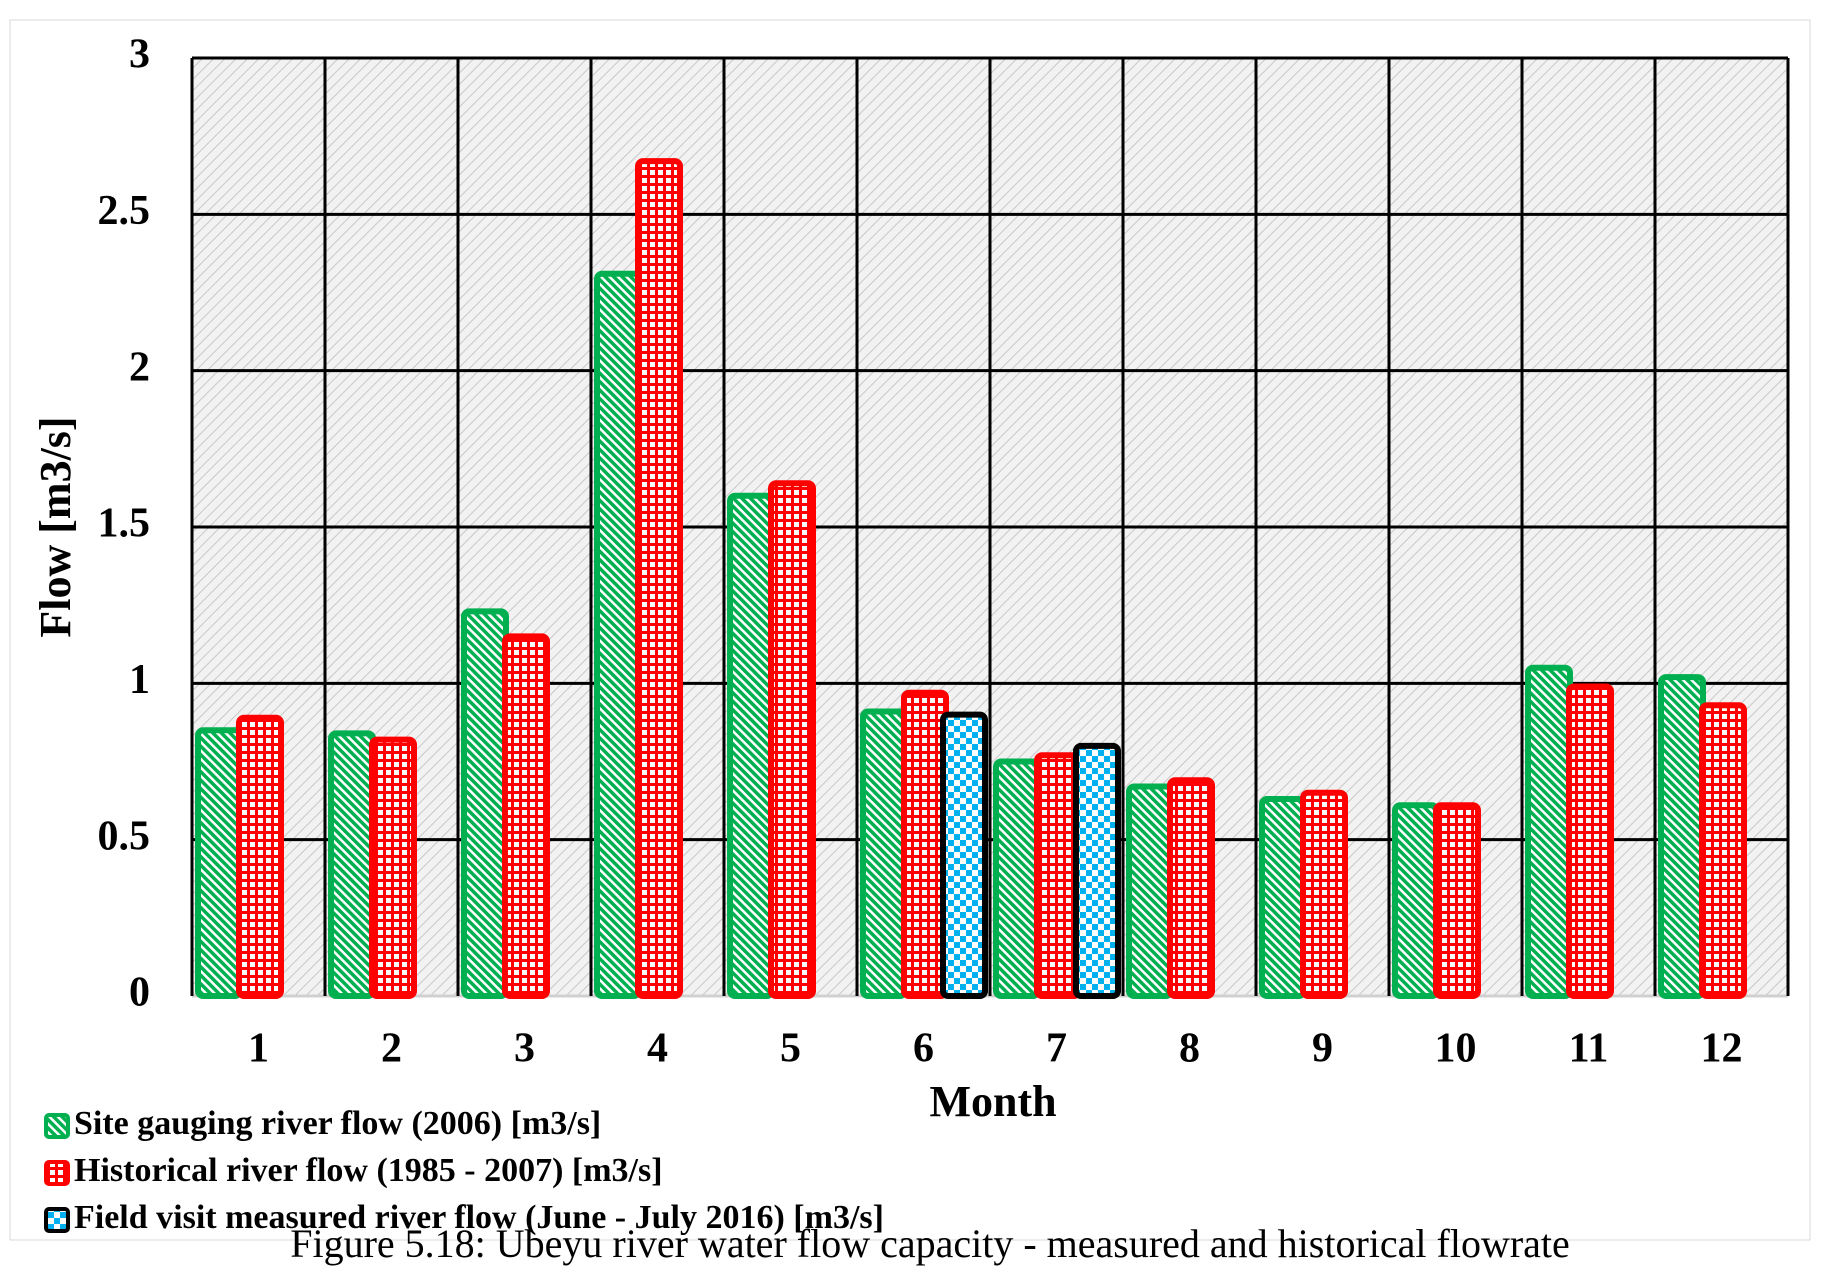 This screenshot has width=1821, height=1269. Describe the element at coordinates (1189, 1049) in the screenshot. I see `x-tick-label: 8` at that location.